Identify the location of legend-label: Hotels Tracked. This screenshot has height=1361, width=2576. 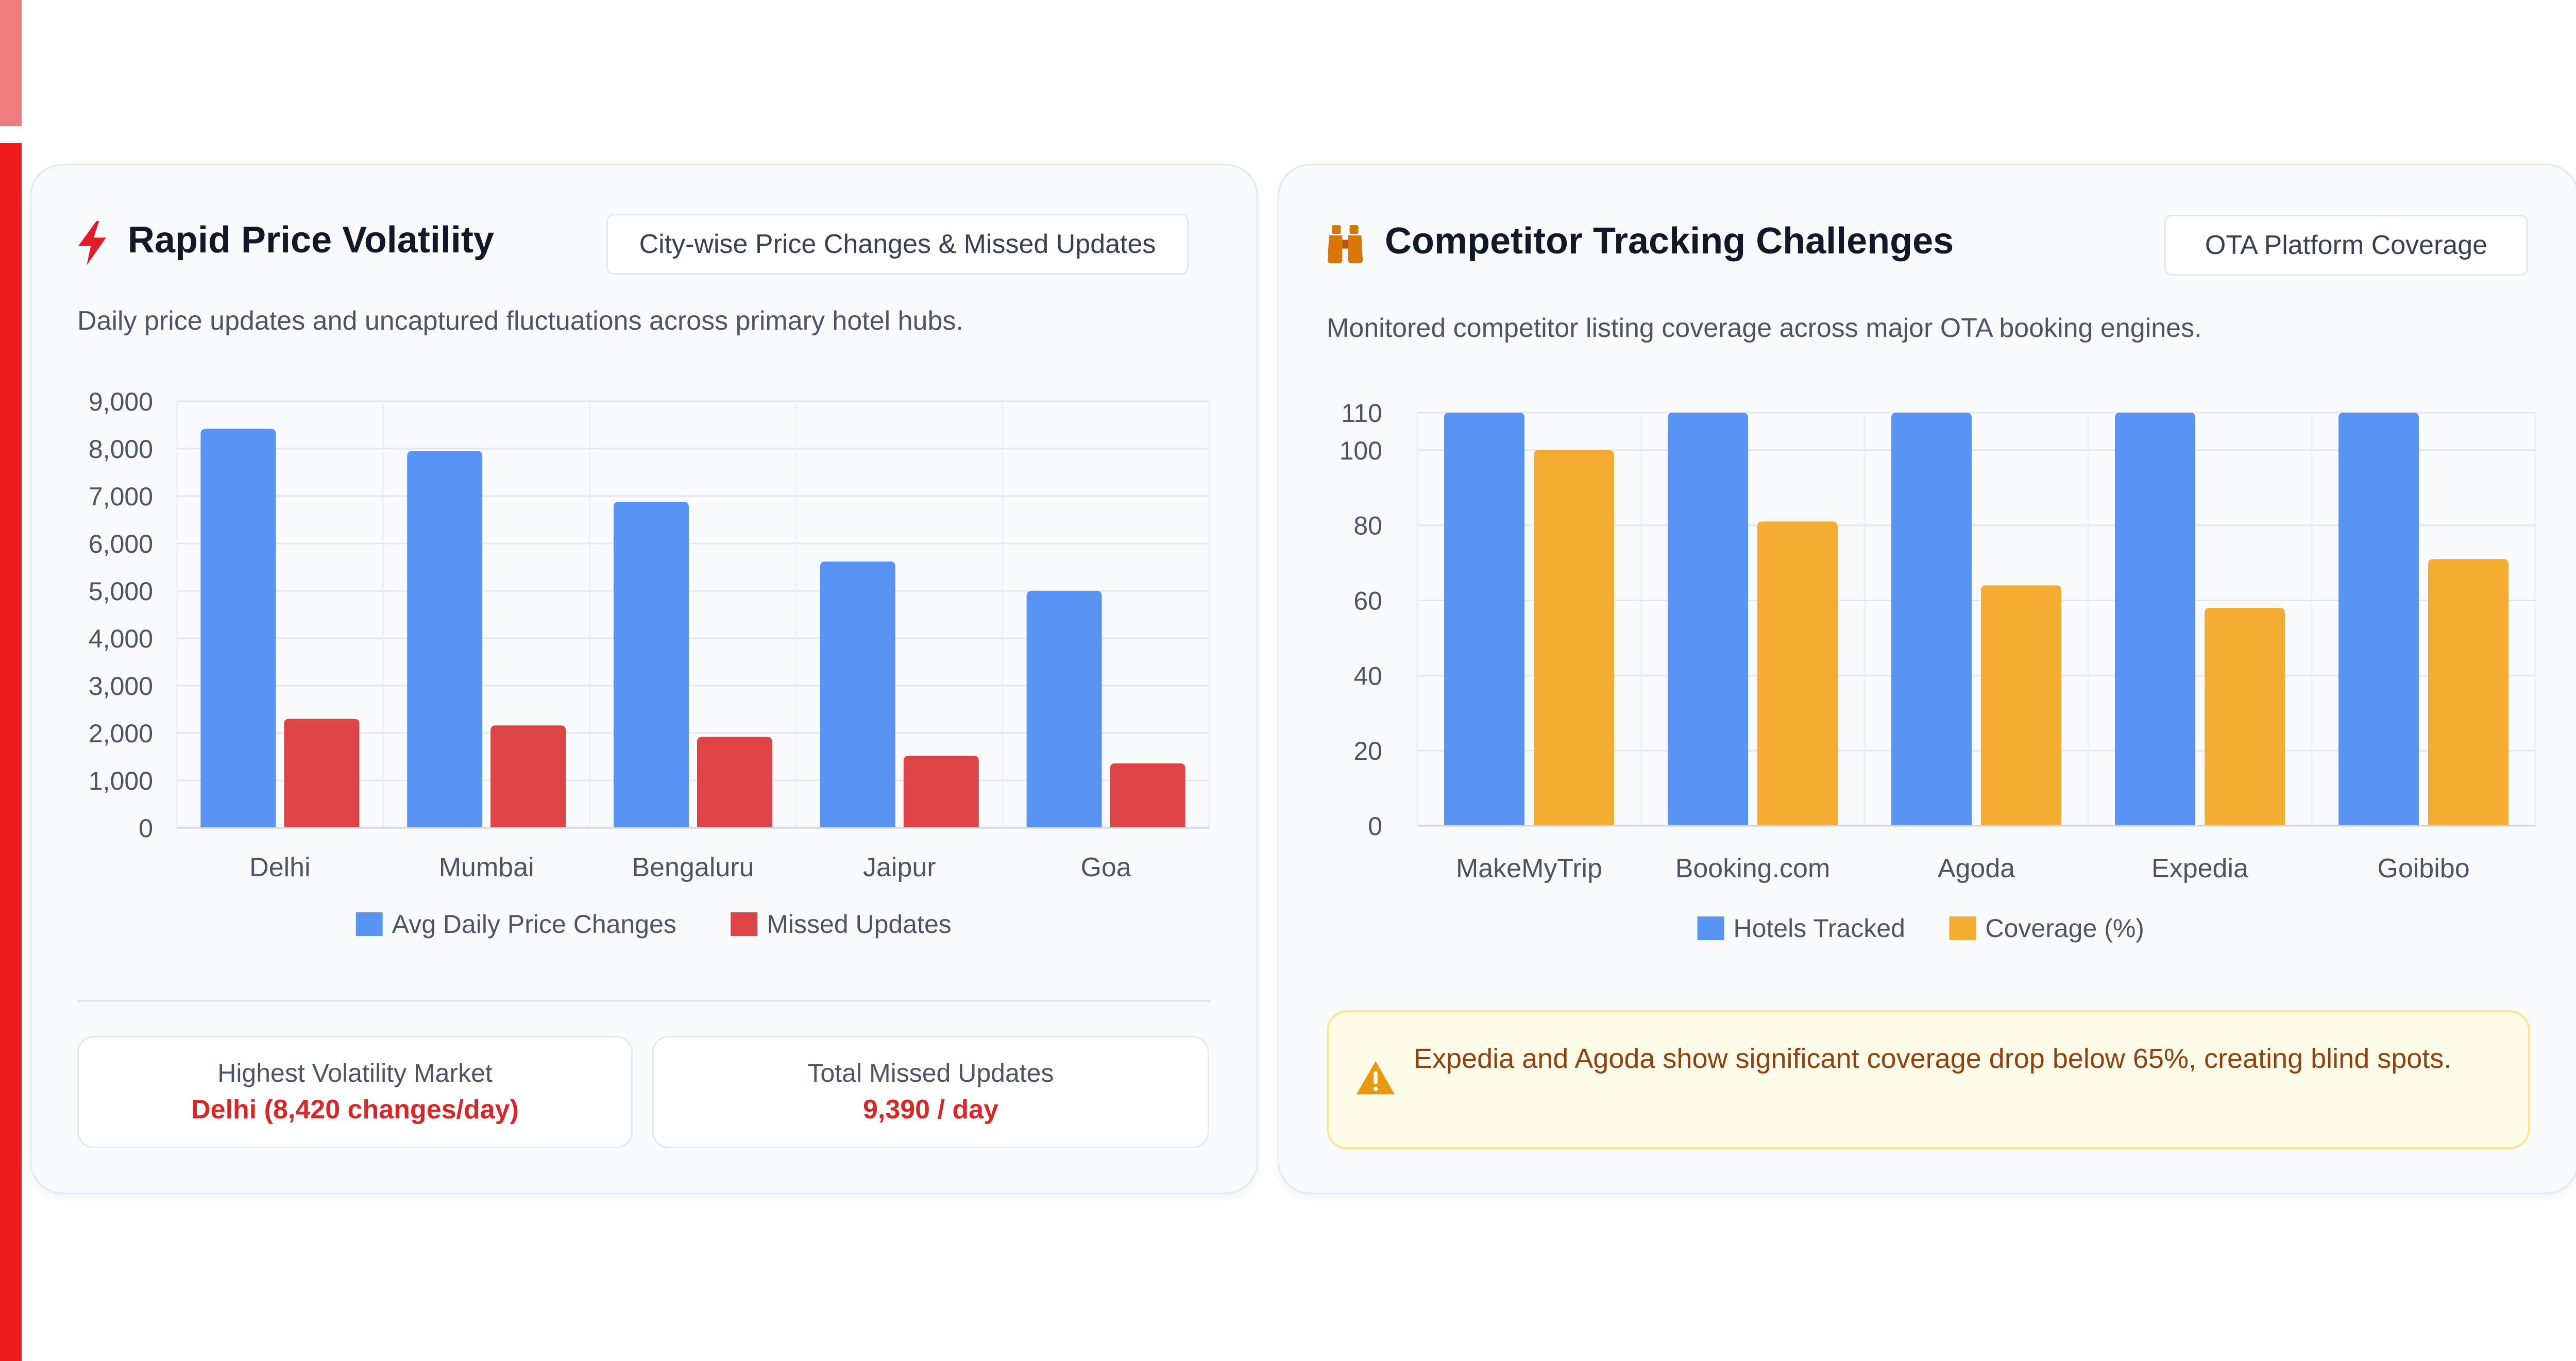
(1820, 928).